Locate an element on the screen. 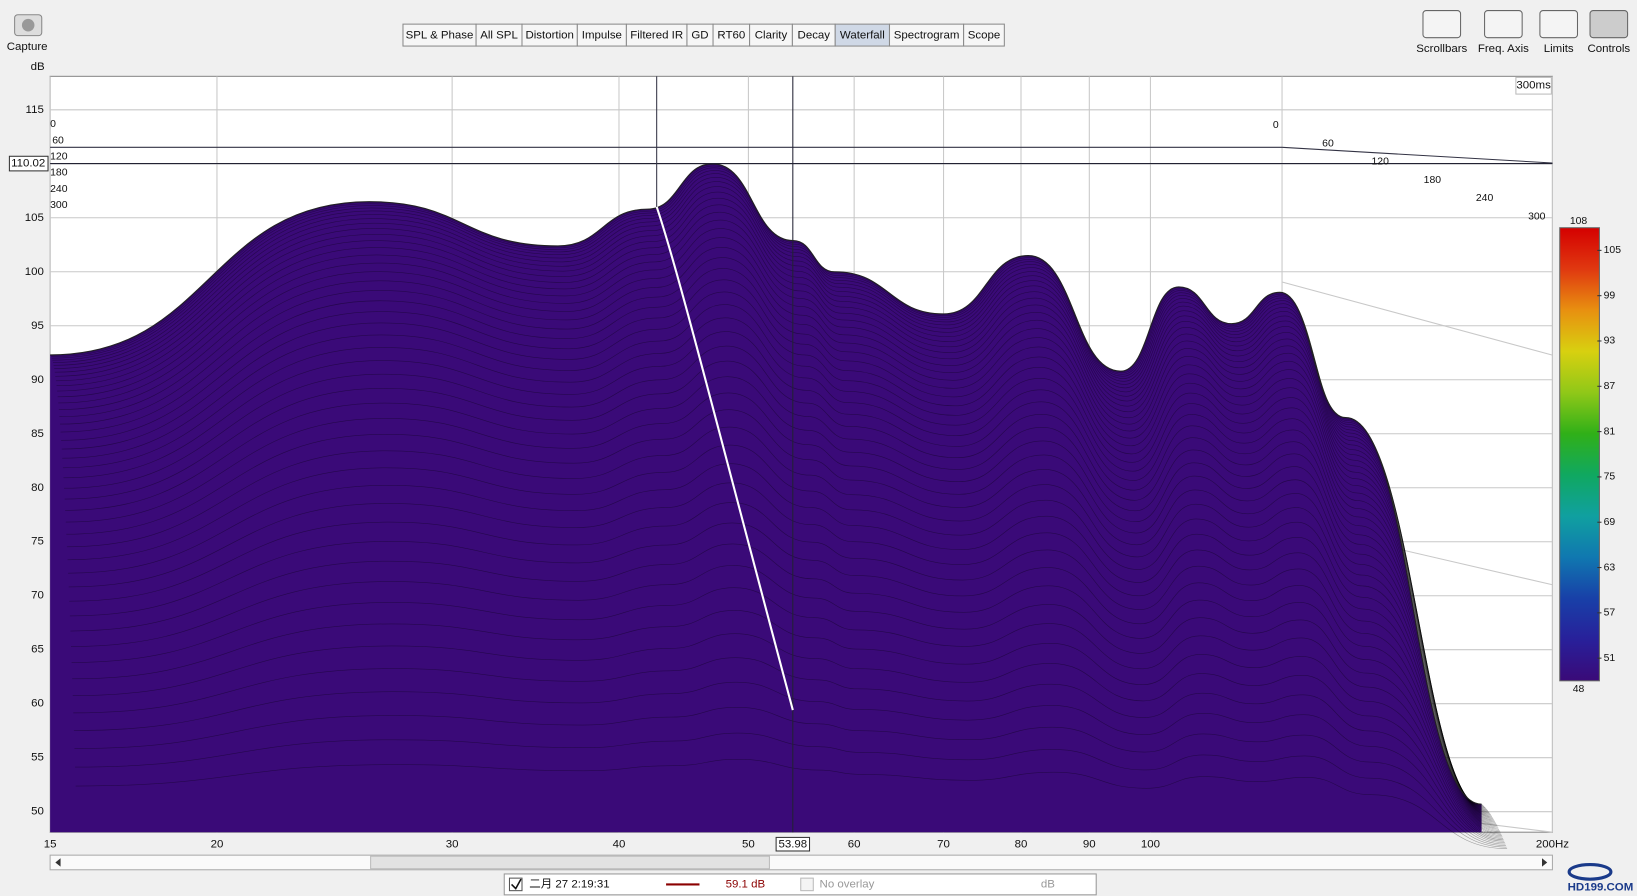 Image resolution: width=1637 pixels, height=896 pixels. tab-label: Spectrogram is located at coordinates (927, 36).